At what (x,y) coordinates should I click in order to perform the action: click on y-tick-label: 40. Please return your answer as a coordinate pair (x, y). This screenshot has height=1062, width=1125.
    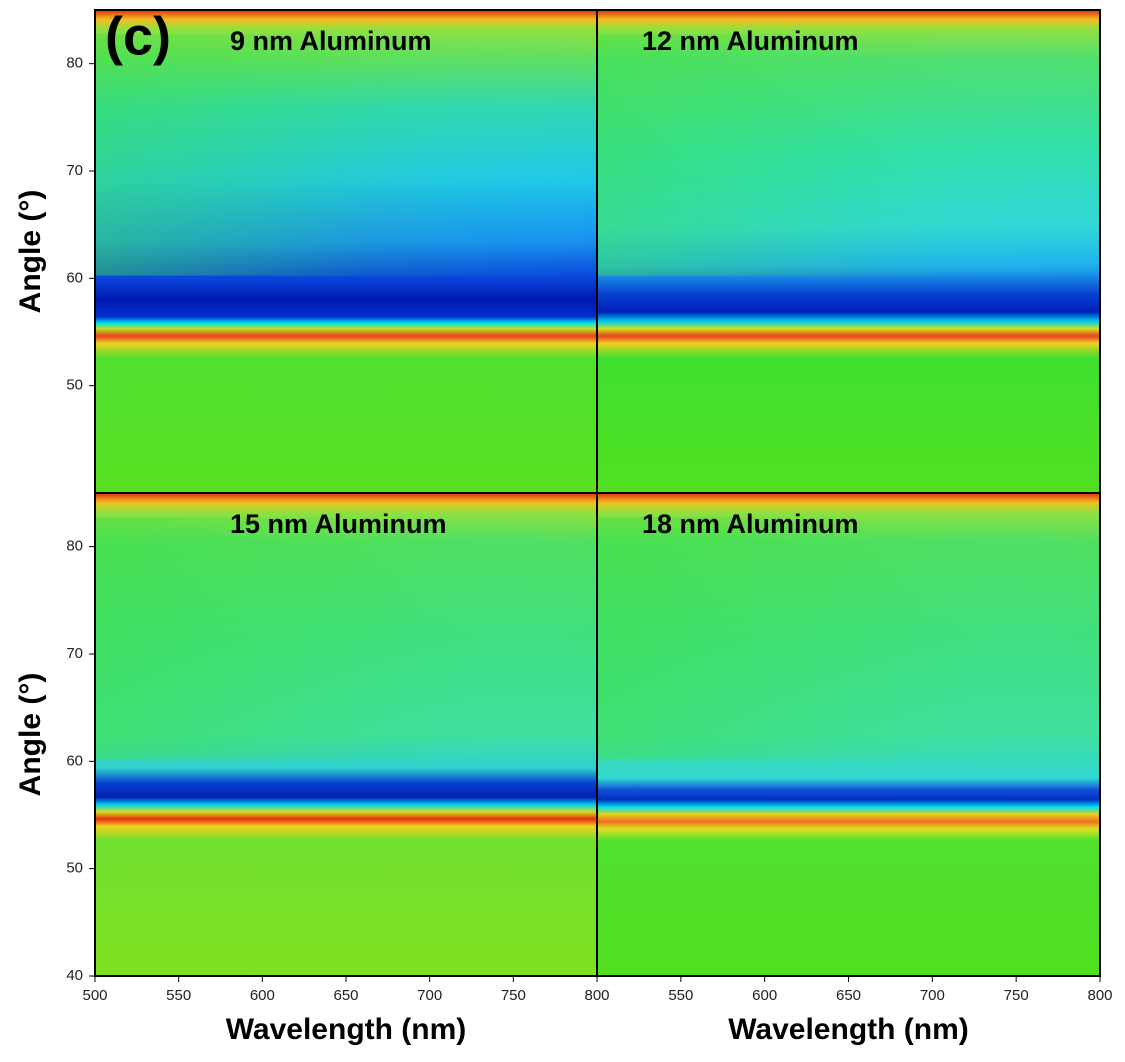
    Looking at the image, I should click on (74, 975).